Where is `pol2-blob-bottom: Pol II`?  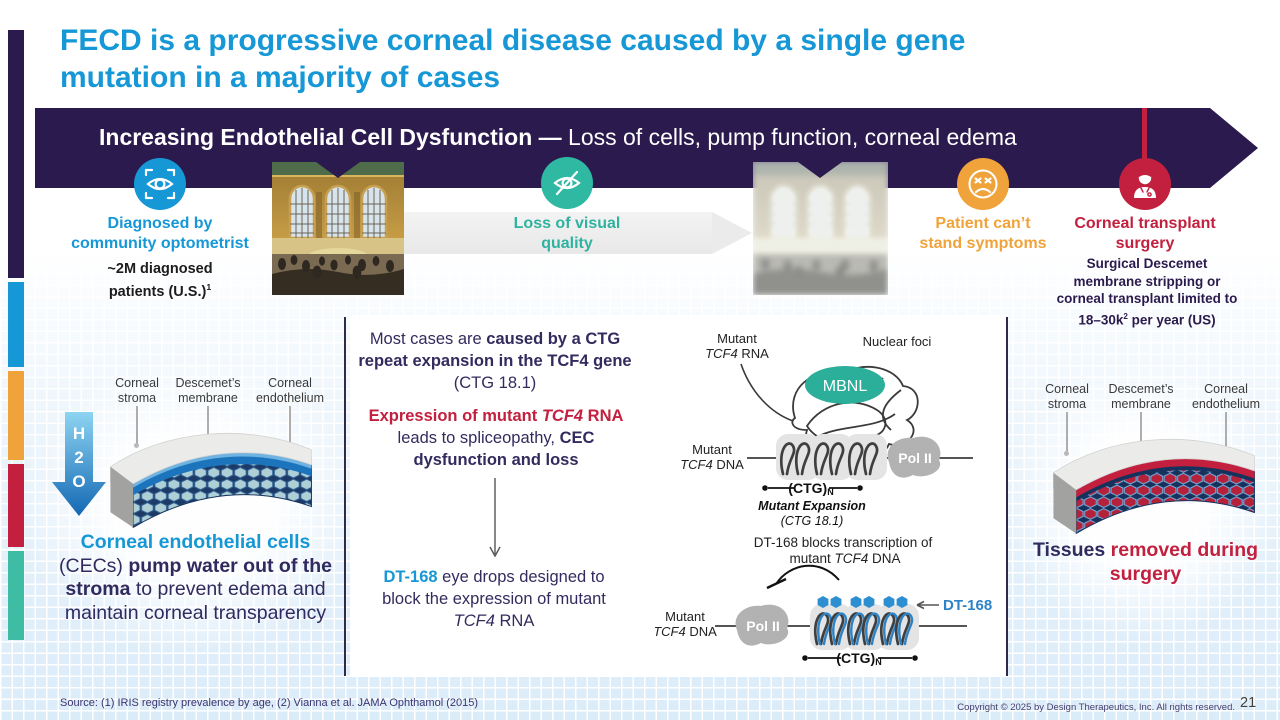 pol2-blob-bottom: Pol II is located at coordinates (762, 625).